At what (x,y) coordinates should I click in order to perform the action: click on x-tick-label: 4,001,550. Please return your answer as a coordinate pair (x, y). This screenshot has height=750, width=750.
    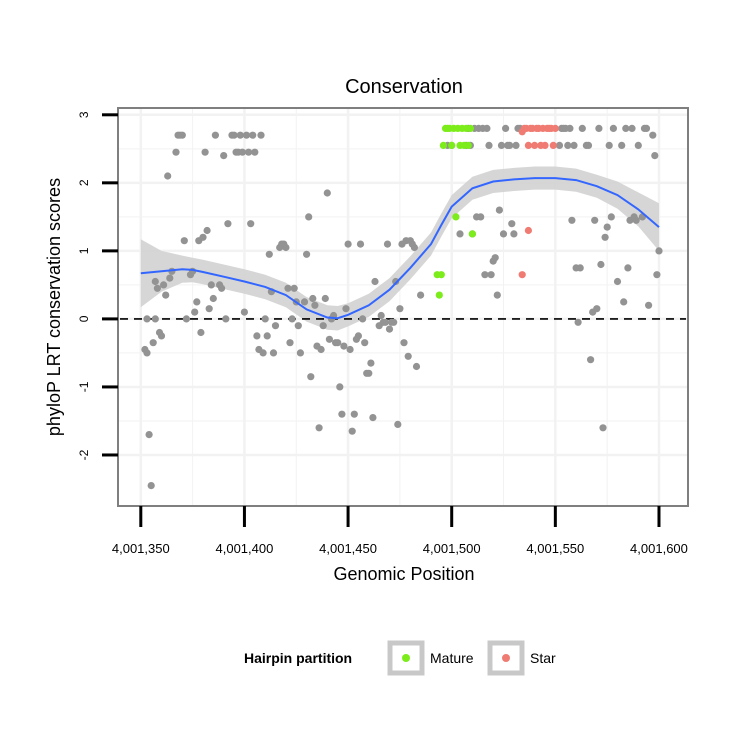
    Looking at the image, I should click on (555, 548).